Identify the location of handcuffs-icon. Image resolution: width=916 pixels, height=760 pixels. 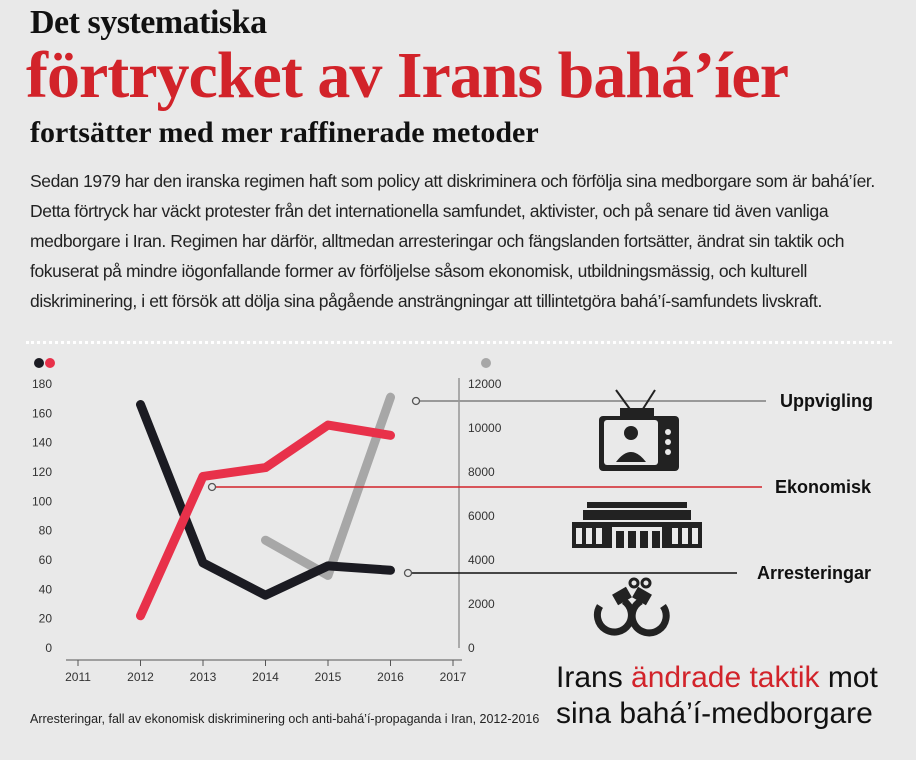
(631, 607).